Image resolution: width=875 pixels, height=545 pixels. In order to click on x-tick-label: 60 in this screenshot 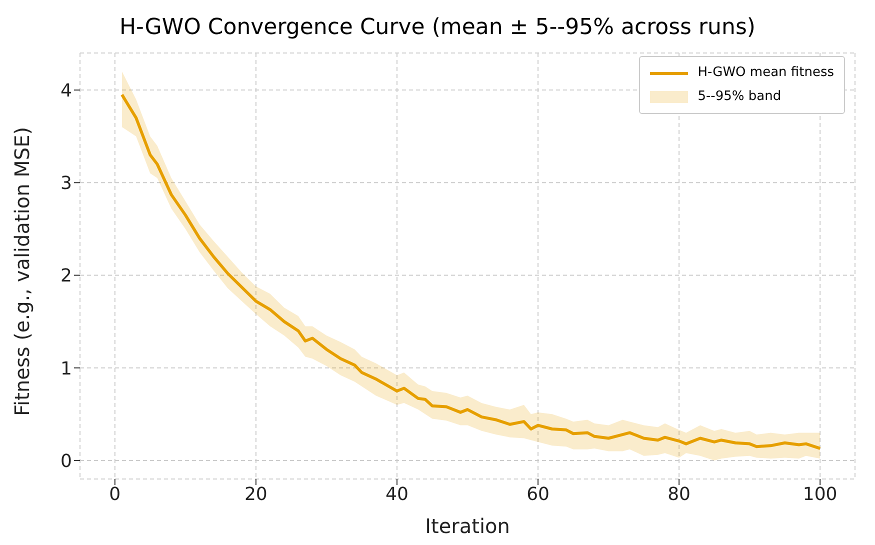, I will do `click(538, 494)`.